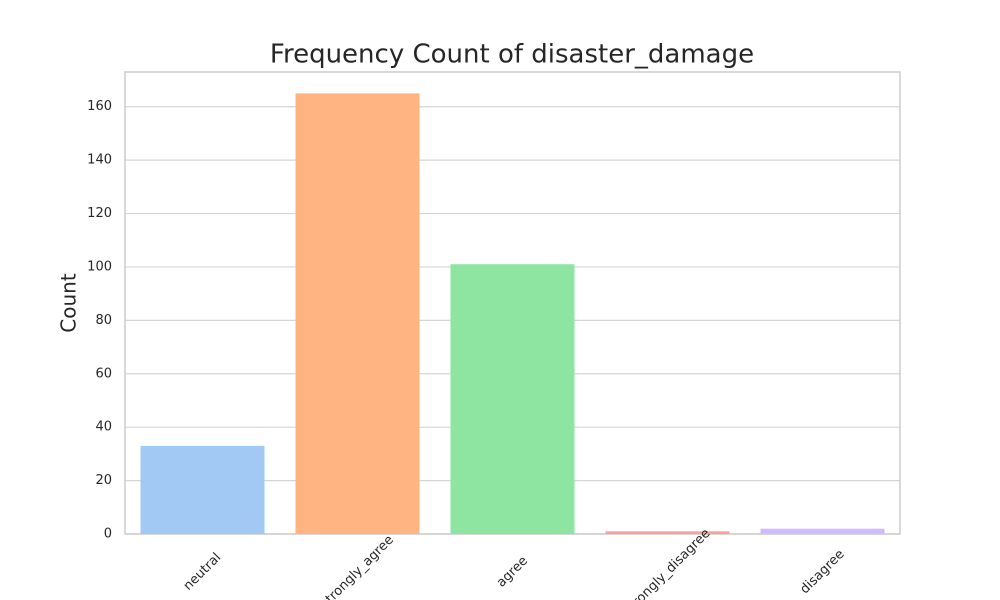  I want to click on x-tick-label: disagree, so click(822, 572).